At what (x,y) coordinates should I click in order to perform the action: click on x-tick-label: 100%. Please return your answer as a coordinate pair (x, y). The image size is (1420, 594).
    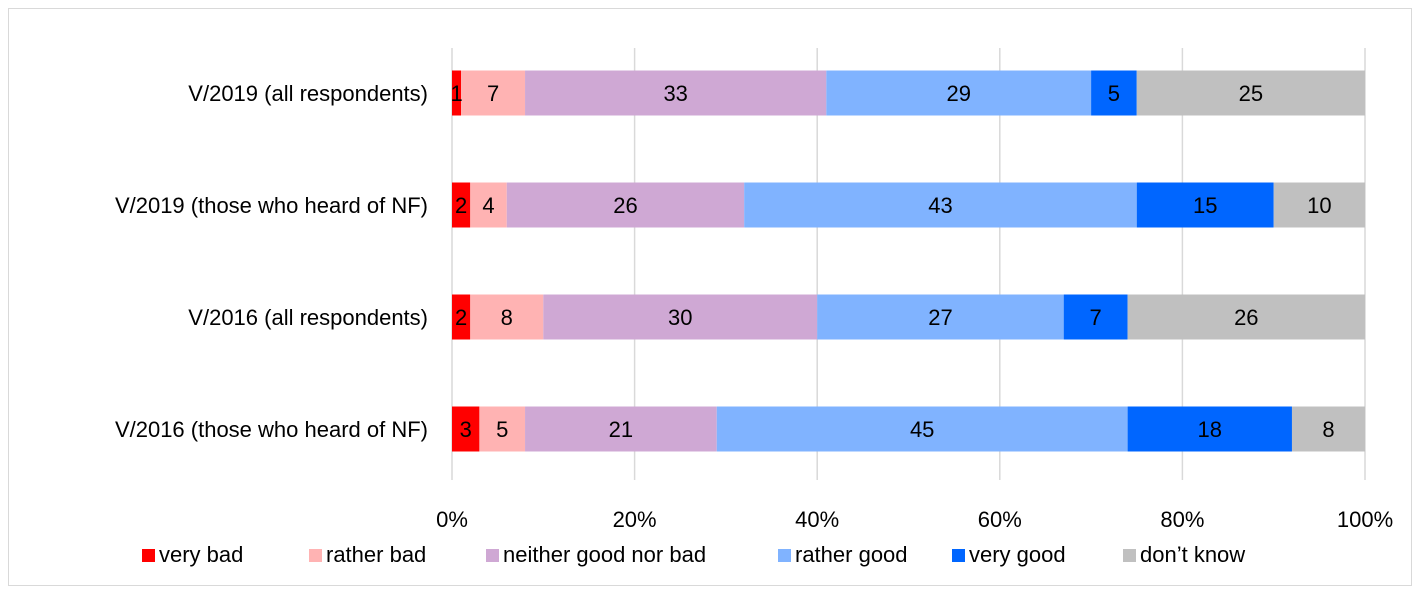
    Looking at the image, I should click on (1365, 519).